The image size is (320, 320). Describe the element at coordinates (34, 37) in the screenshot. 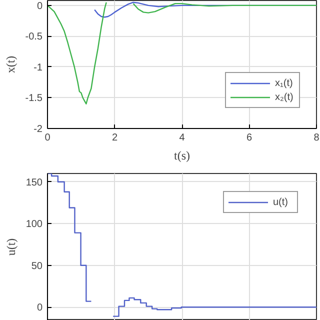

I see `y-tick-label: -0.5` at that location.